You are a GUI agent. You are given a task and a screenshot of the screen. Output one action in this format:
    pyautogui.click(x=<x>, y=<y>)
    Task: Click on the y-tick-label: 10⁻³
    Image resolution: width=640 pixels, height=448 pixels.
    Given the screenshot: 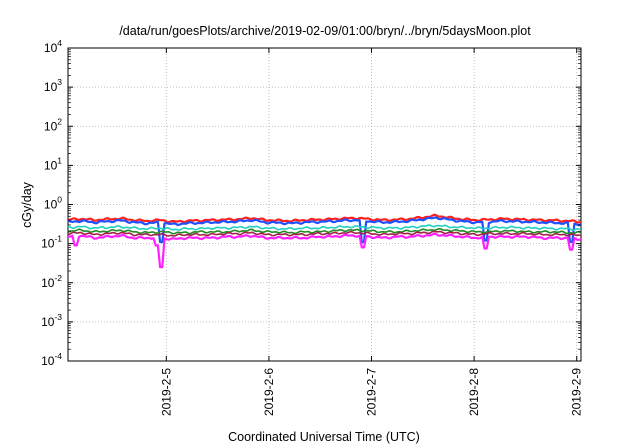 What is the action you would take?
    pyautogui.click(x=51, y=320)
    